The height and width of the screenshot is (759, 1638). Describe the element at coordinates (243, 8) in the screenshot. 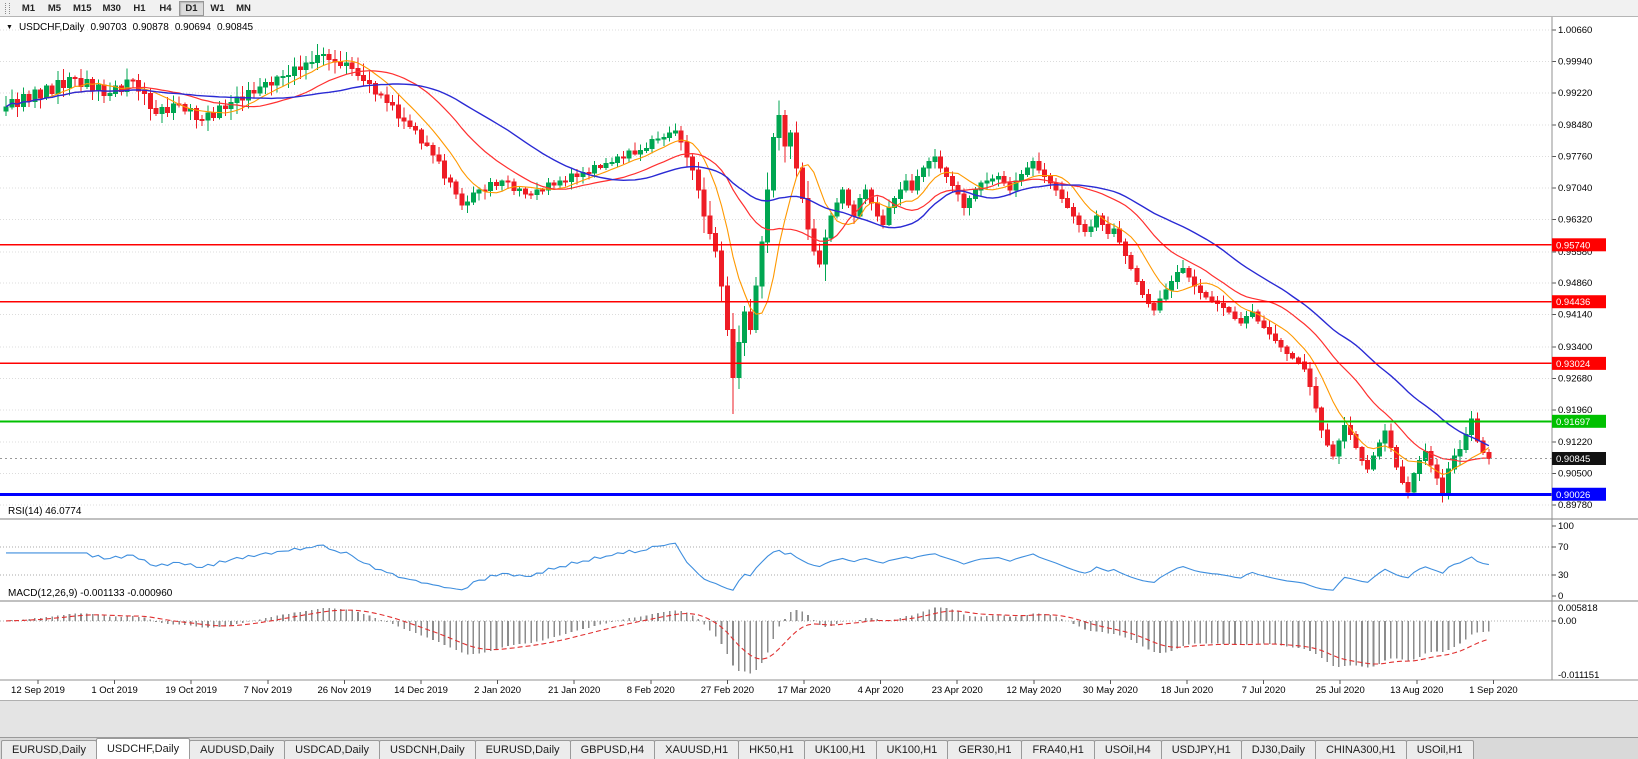

I see `timeframe-button-mn: MN` at that location.